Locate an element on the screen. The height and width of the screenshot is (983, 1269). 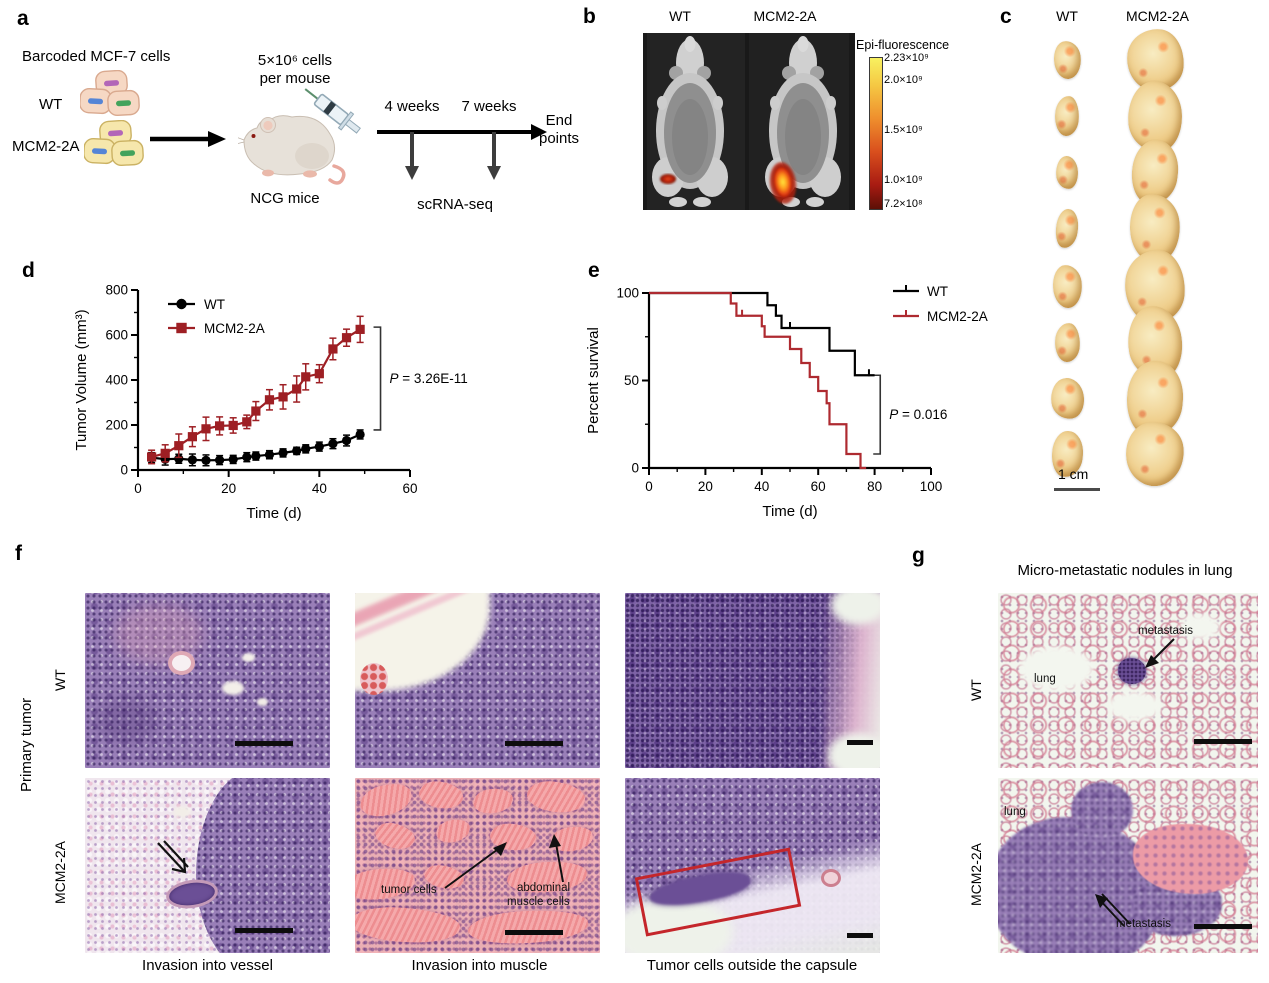
mouse-icon is located at coordinates (292, 150).